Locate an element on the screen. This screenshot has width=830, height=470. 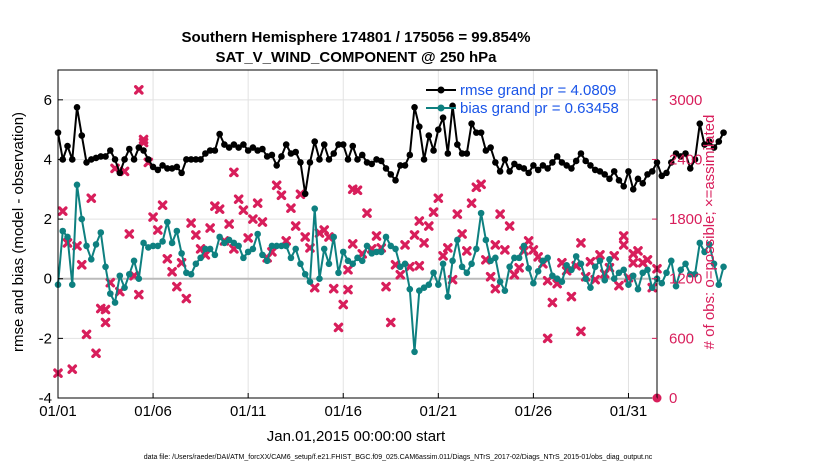
y-tick-label: 4 is located at coordinates (48, 159).